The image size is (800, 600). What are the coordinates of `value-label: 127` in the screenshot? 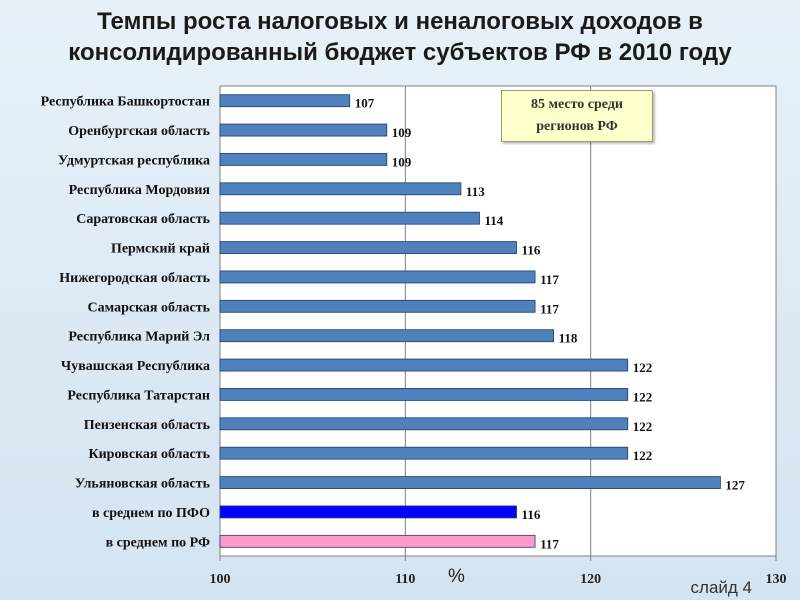 It's located at (735, 485).